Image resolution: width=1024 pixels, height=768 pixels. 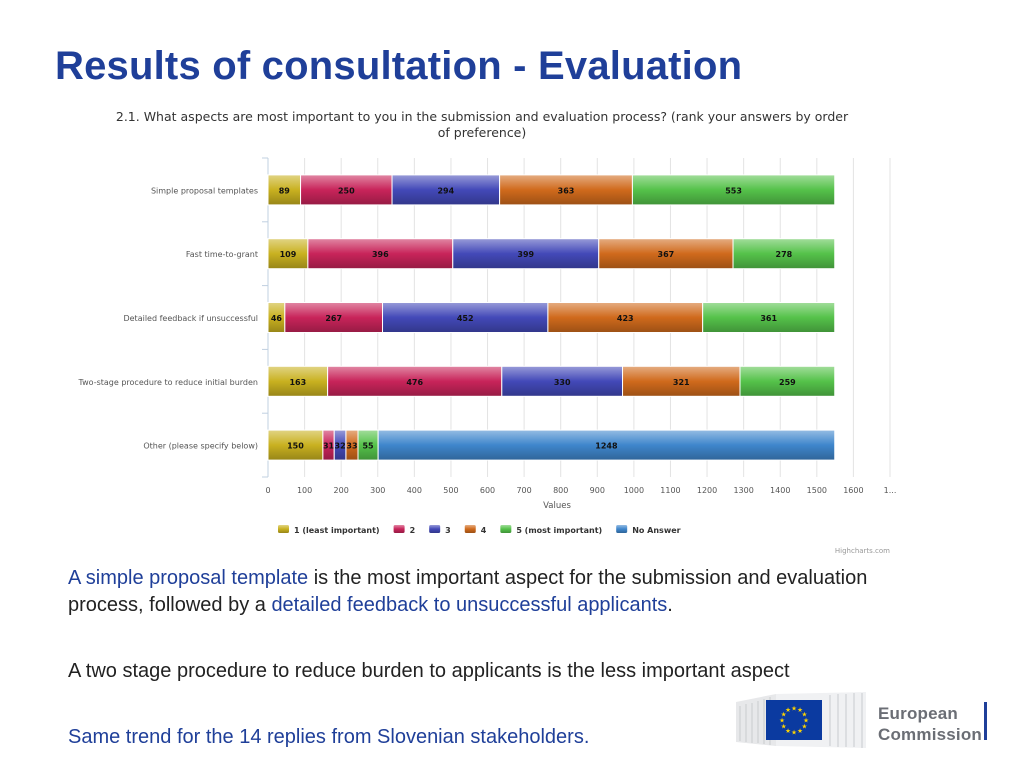 I want to click on logo-line-european: European, so click(x=918, y=713).